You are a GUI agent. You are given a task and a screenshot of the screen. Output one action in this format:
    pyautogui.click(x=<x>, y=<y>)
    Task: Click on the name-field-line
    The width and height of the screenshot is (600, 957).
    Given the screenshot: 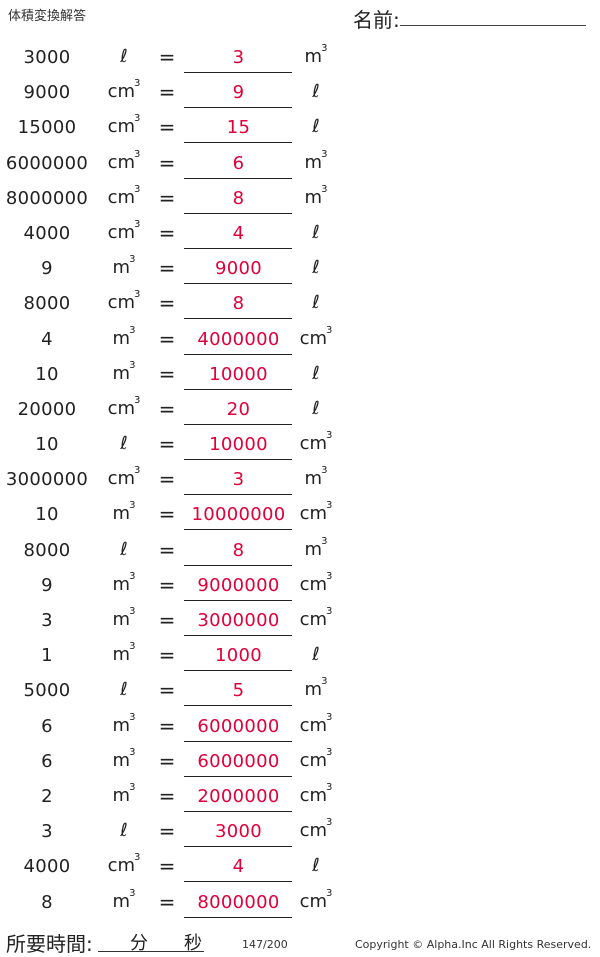 What is the action you would take?
    pyautogui.click(x=493, y=25)
    